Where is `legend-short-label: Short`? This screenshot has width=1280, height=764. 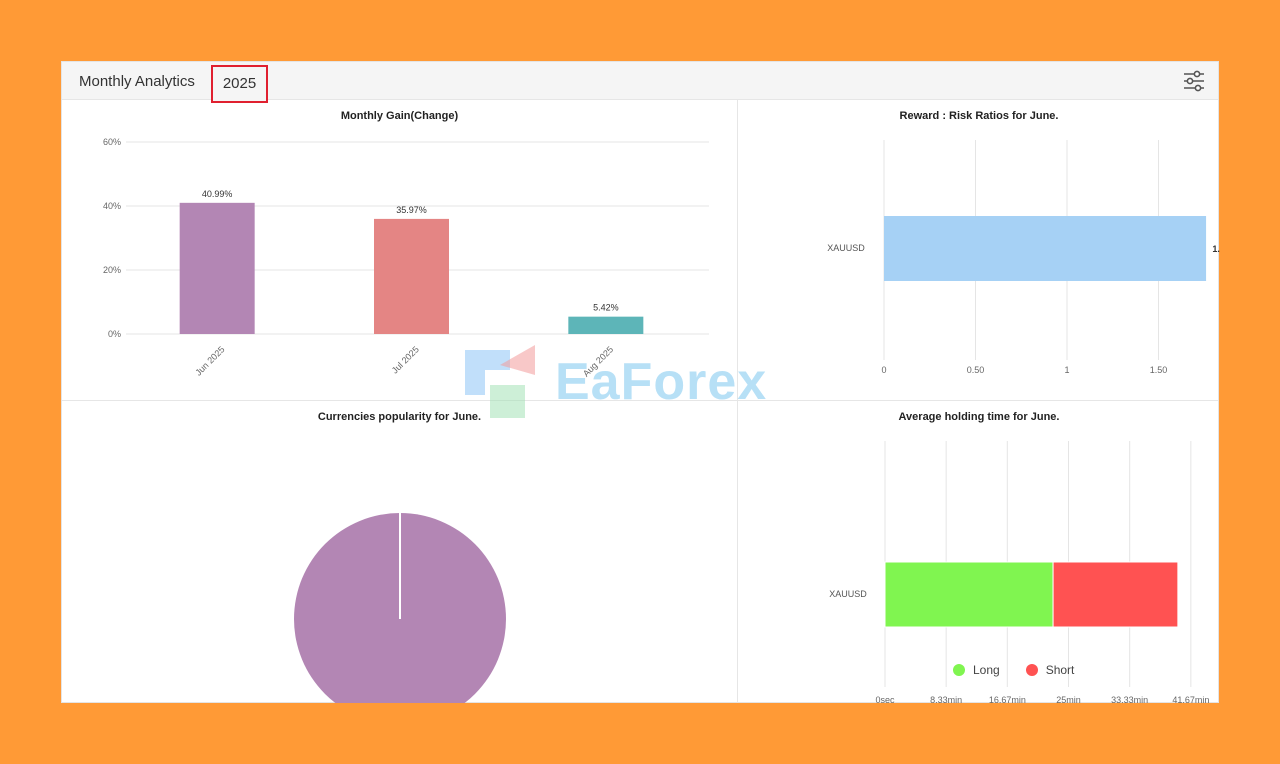 legend-short-label: Short is located at coordinates (1060, 670).